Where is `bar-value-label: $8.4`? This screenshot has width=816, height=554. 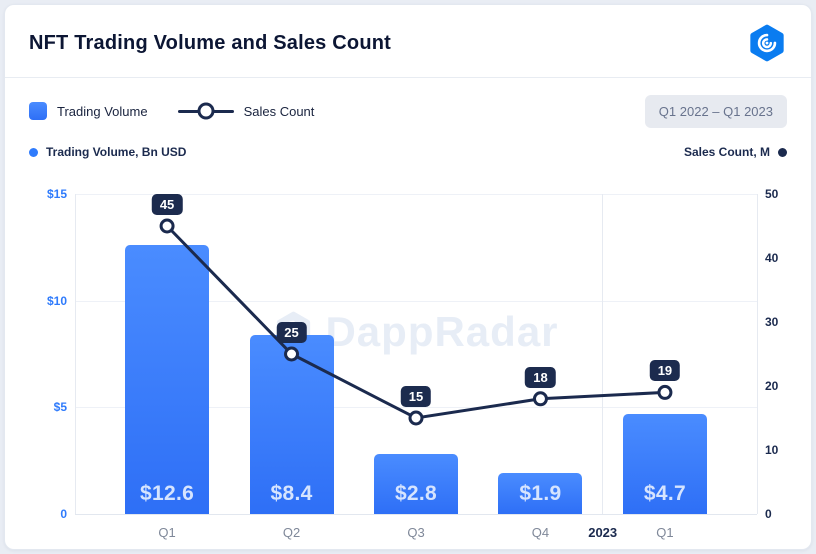
bar-value-label: $8.4 is located at coordinates (291, 493).